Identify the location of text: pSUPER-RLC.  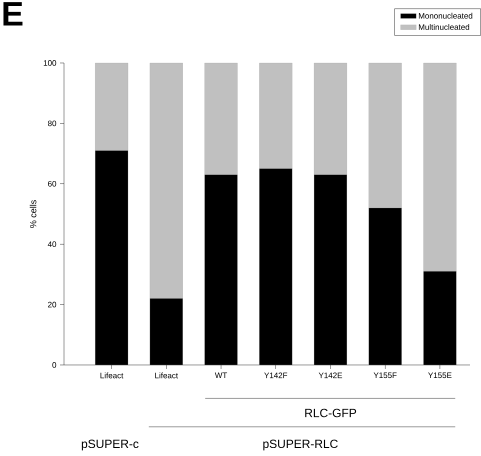
(300, 445).